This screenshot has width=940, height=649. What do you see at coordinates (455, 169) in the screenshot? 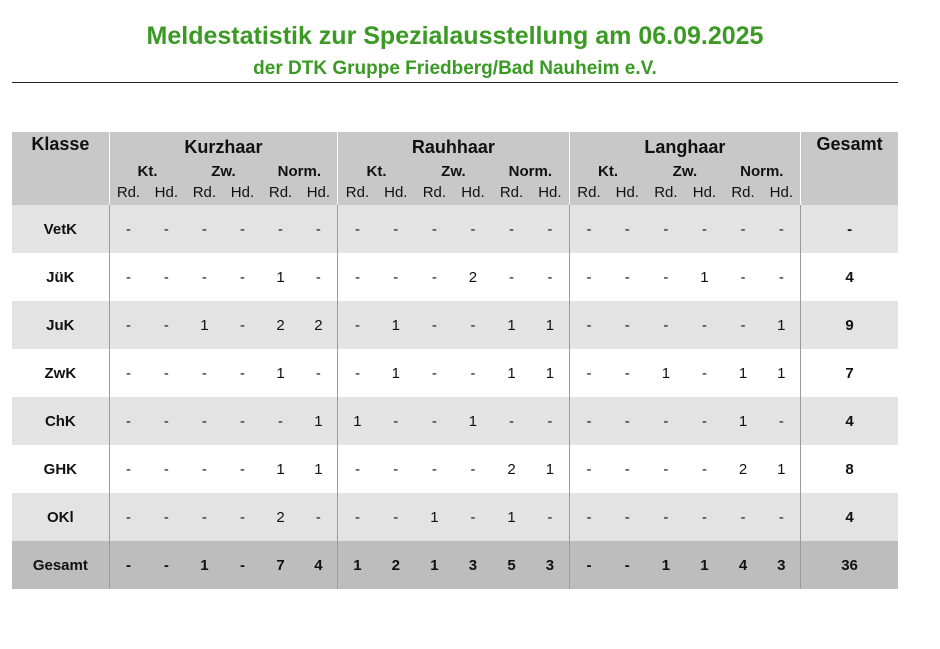
I see `subgroup-header-row: Kt. Zw. Norm. Kt. Zw. Norm. Kt. Zw. Norm.` at bounding box center [455, 169].